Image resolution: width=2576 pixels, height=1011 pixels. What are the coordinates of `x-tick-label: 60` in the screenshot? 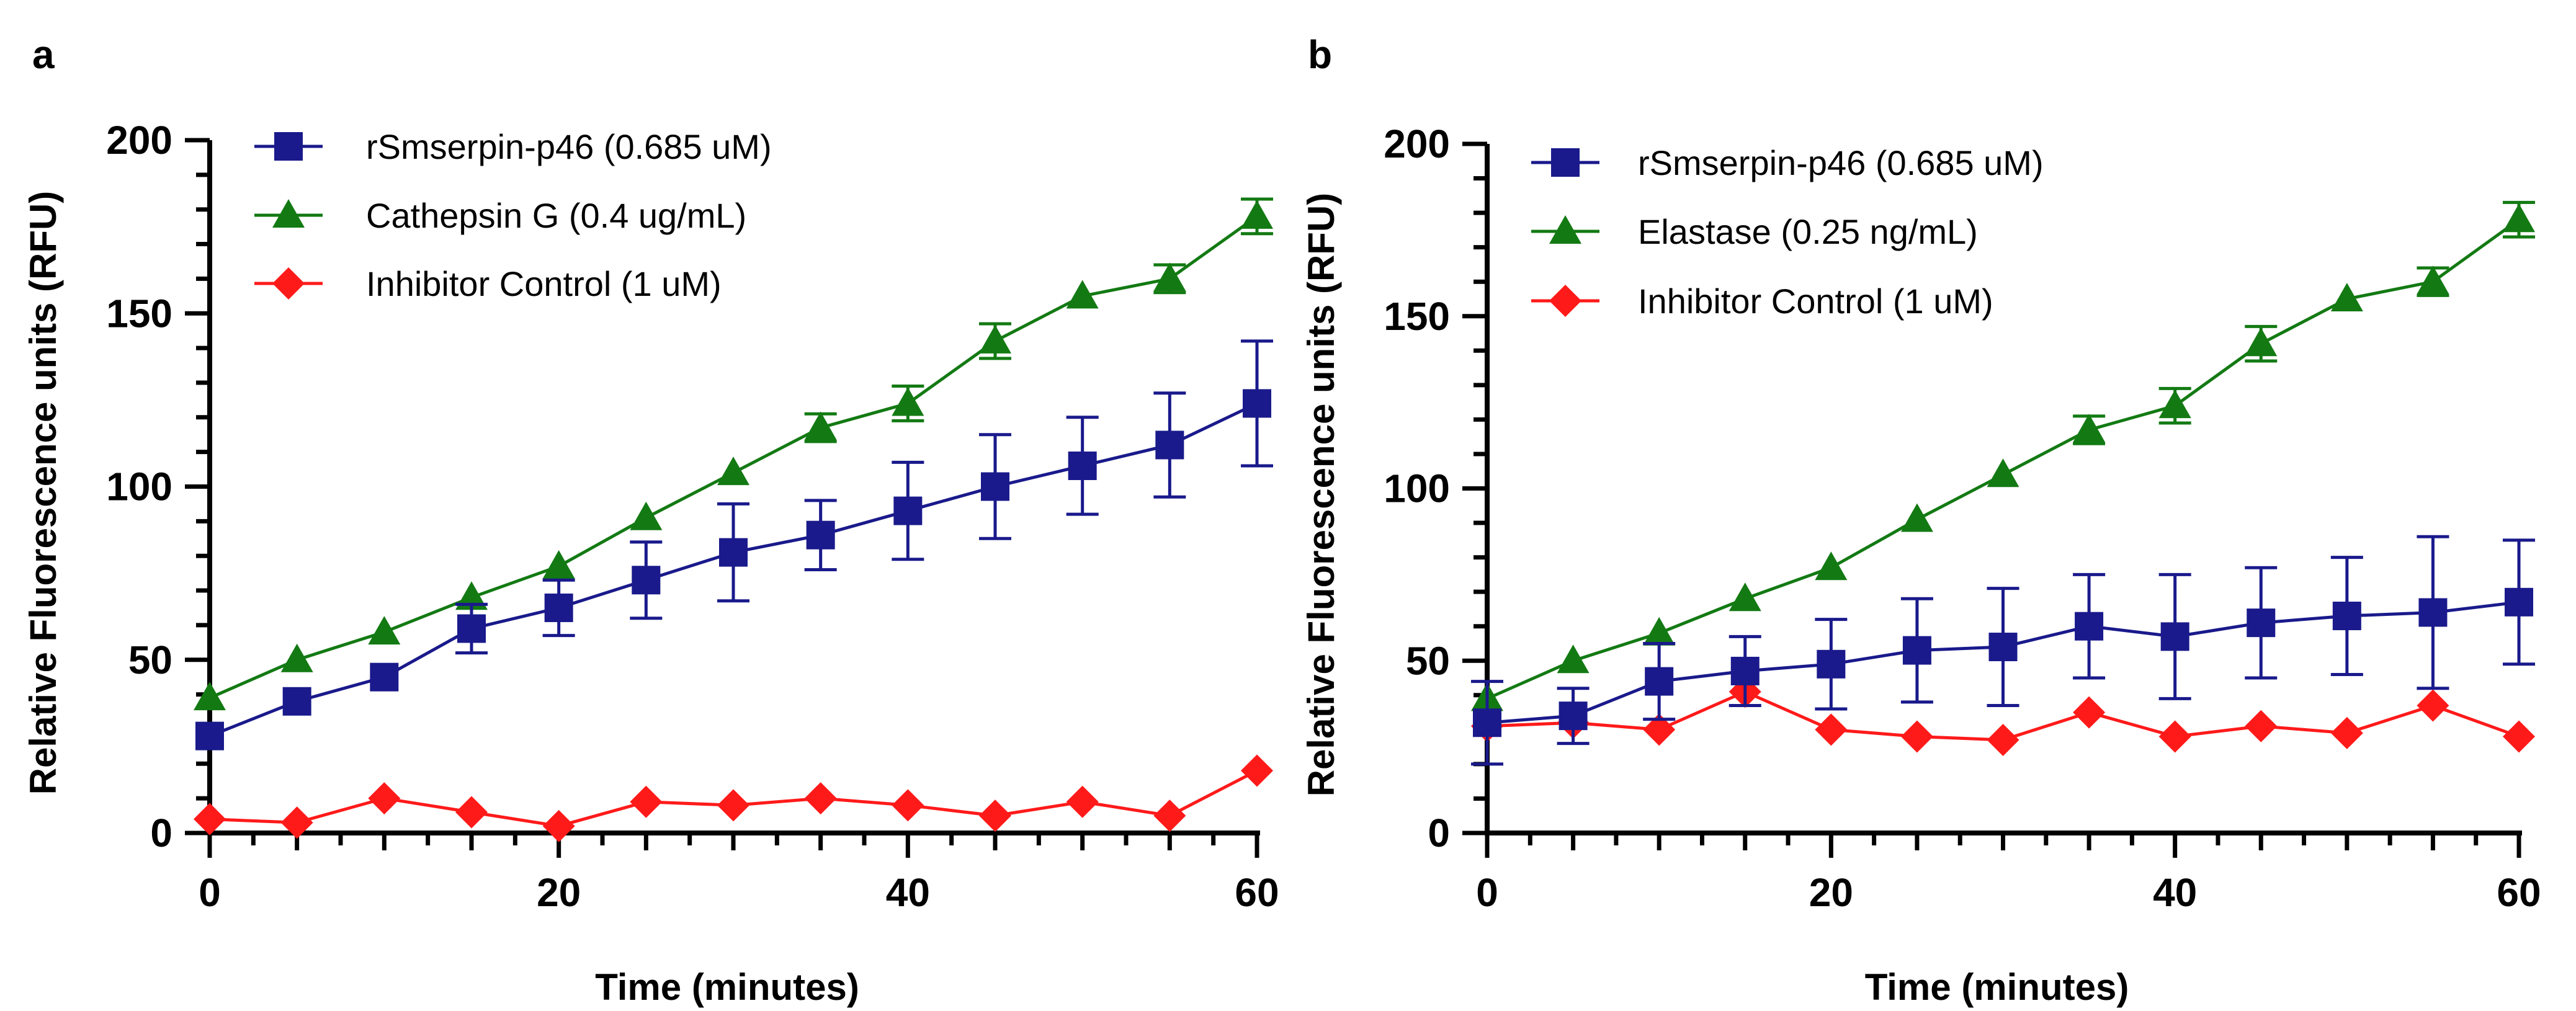 It's located at (1257, 892).